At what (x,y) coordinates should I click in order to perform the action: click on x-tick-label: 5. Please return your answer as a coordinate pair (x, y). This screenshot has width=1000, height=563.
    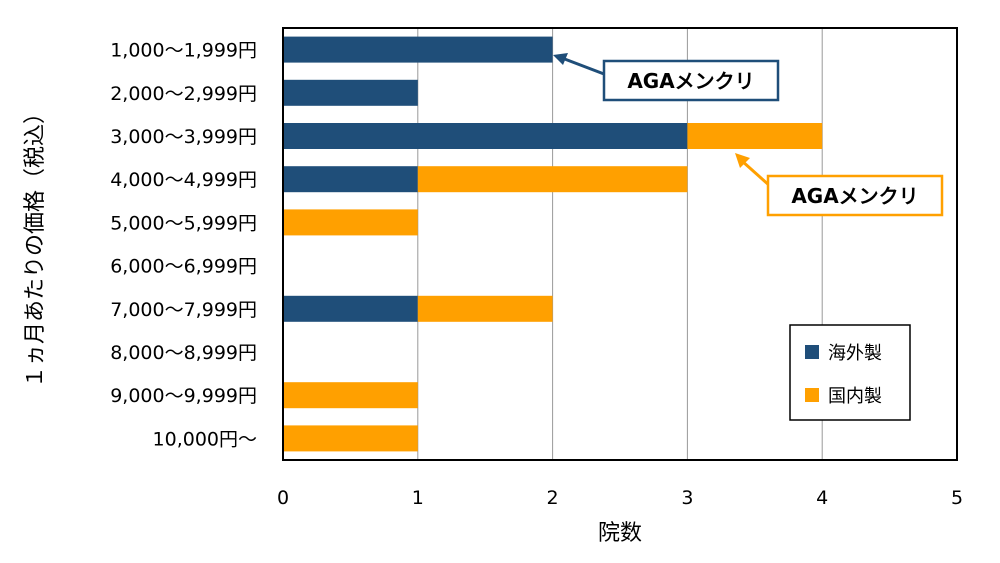
    Looking at the image, I should click on (957, 498).